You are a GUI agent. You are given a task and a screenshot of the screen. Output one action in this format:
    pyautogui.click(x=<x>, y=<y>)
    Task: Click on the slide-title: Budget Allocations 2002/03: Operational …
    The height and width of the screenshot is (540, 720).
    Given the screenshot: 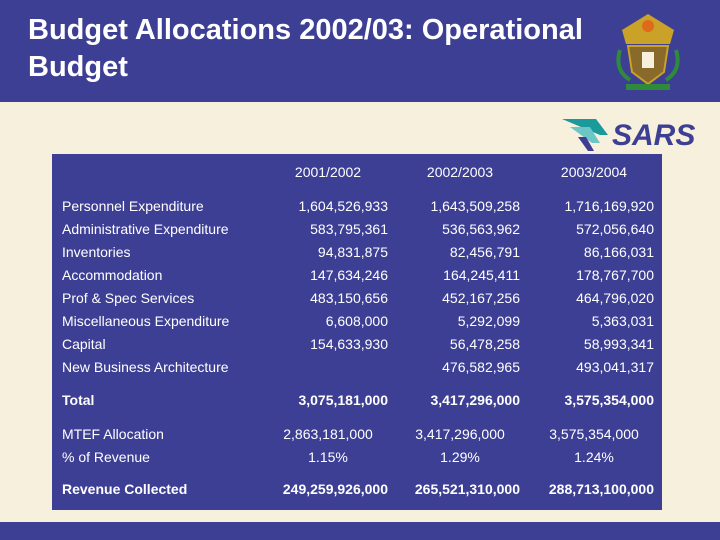 What is the action you would take?
    pyautogui.click(x=305, y=48)
    